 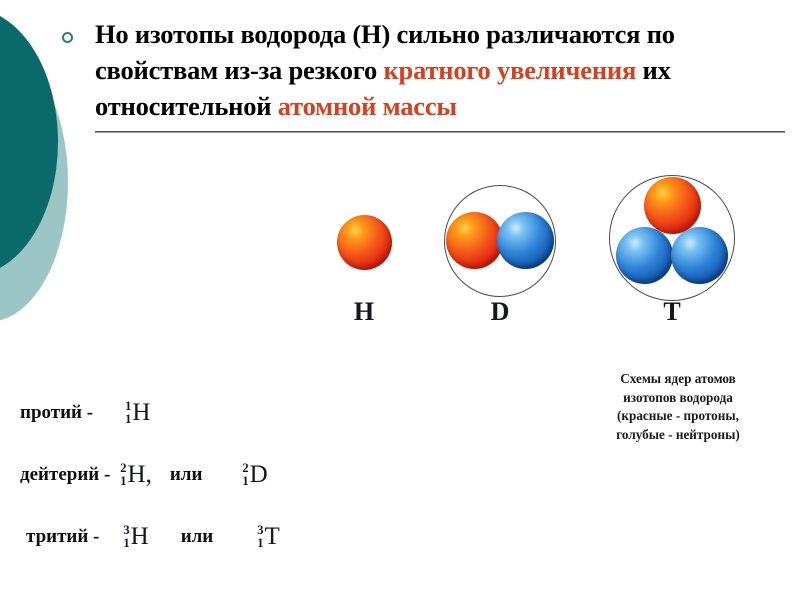 I want to click on heading-line3-highlight-b: атомной массы, so click(x=367, y=106).